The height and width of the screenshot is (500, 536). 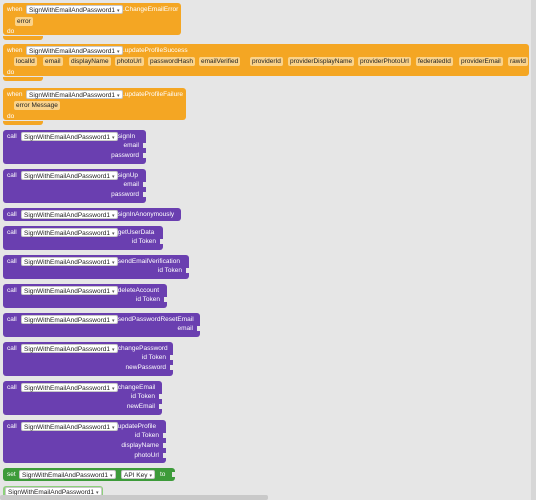 I want to click on method-name: .signUp, so click(x=127, y=175).